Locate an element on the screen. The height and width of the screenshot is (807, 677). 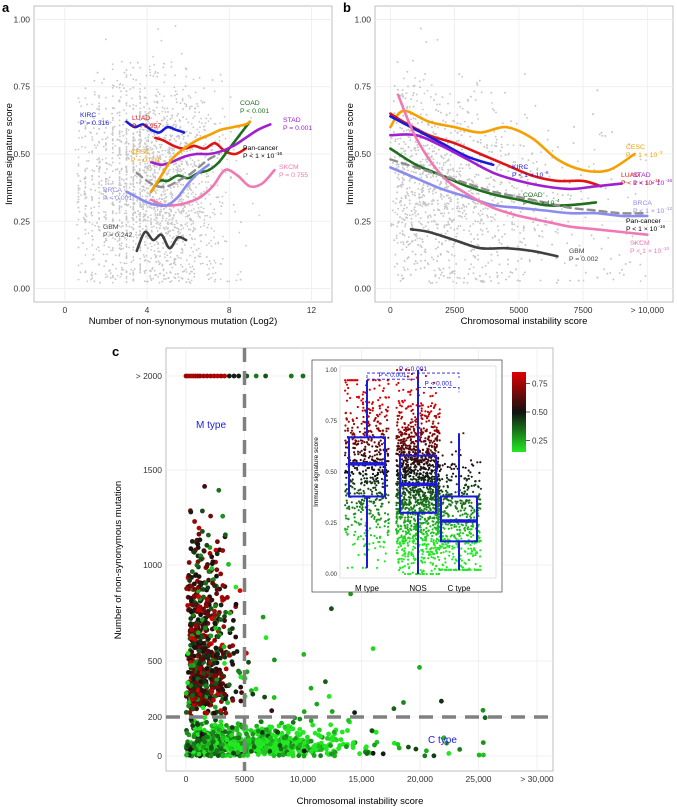
series-line-skcm is located at coordinates (212, 187).